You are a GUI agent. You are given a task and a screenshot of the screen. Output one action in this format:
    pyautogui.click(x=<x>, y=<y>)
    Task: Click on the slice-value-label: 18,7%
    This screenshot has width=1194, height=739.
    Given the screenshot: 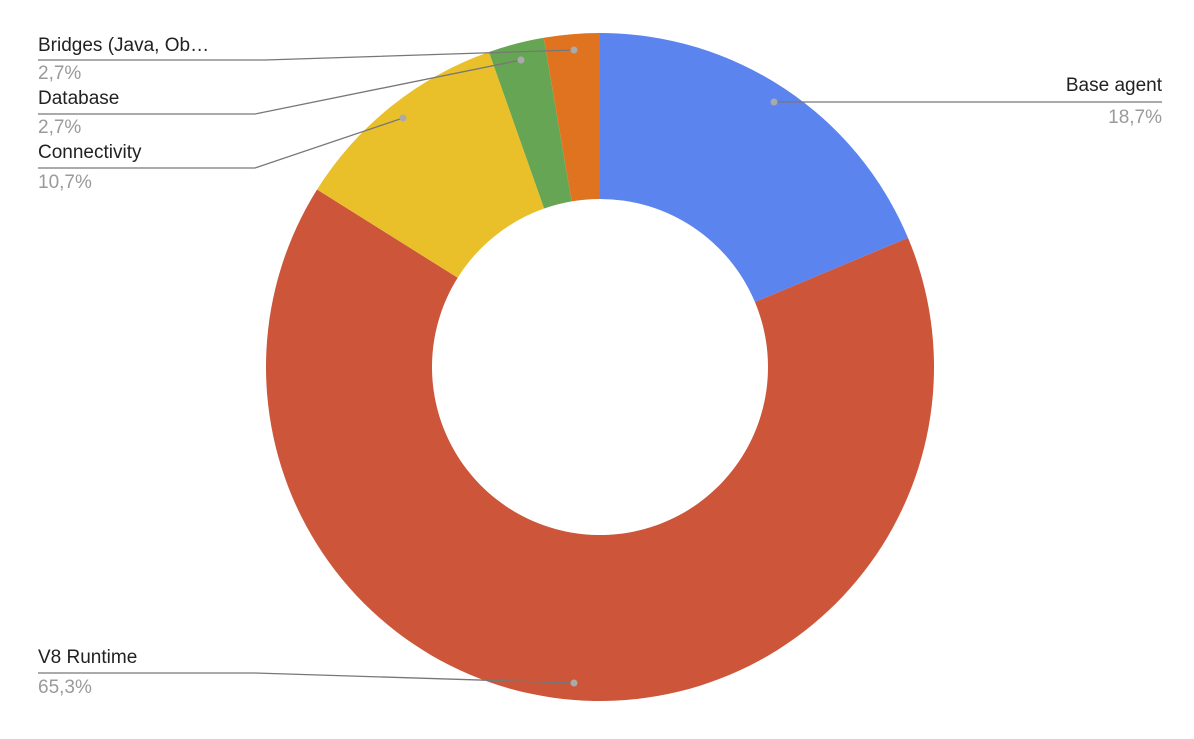 What is the action you would take?
    pyautogui.click(x=1135, y=117)
    